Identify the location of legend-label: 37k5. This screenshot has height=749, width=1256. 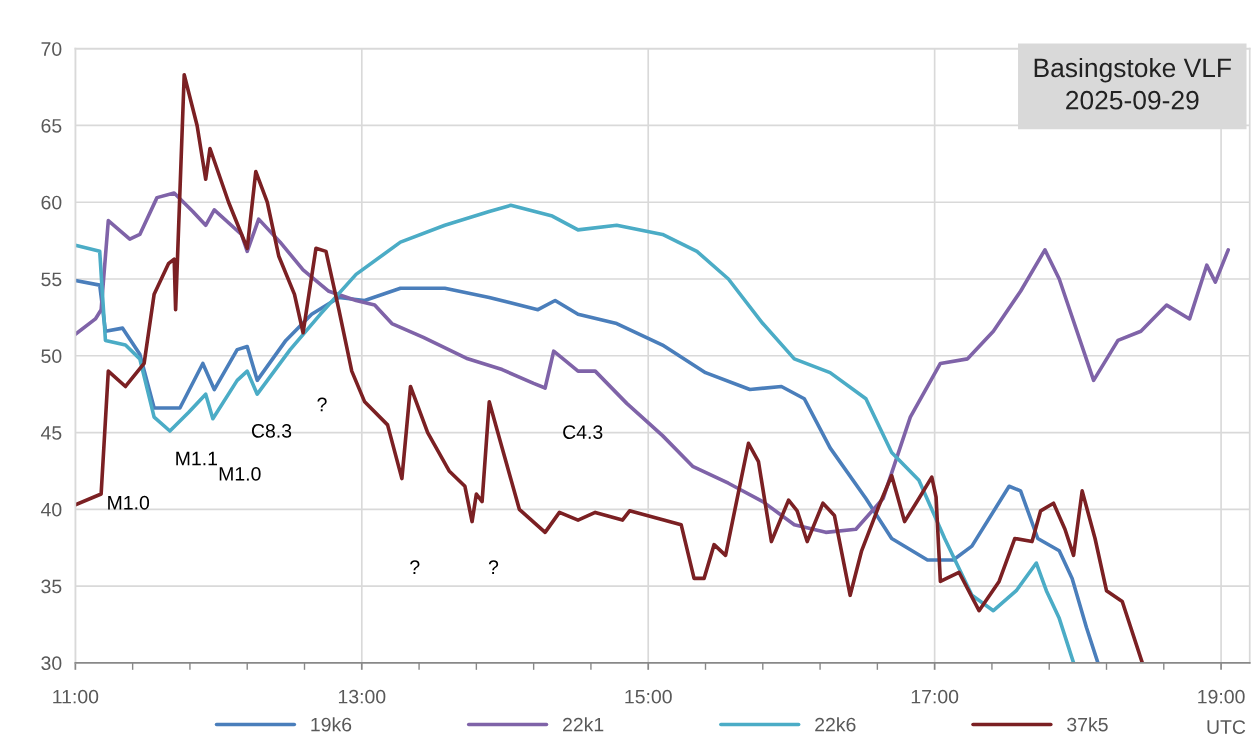
(1087, 724).